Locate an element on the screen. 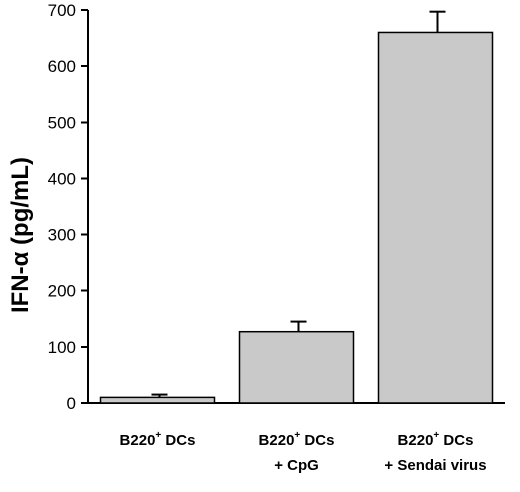 This screenshot has width=520, height=492. y-tick-label: 700 is located at coordinates (62, 10).